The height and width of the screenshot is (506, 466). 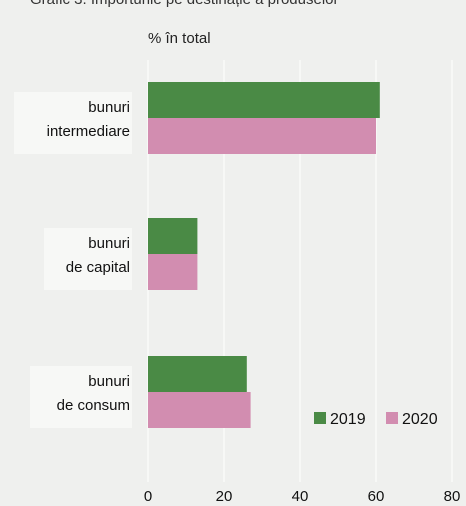 What do you see at coordinates (109, 243) in the screenshot?
I see `category-label-1-0: bunuri` at bounding box center [109, 243].